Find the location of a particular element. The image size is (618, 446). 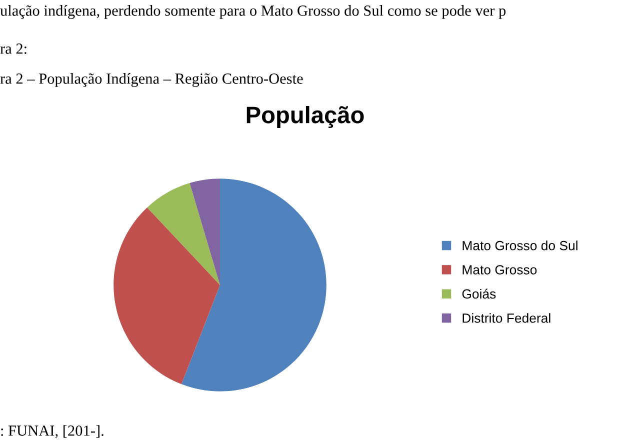

legend-label: Mato Grosso do Sul is located at coordinates (520, 245).